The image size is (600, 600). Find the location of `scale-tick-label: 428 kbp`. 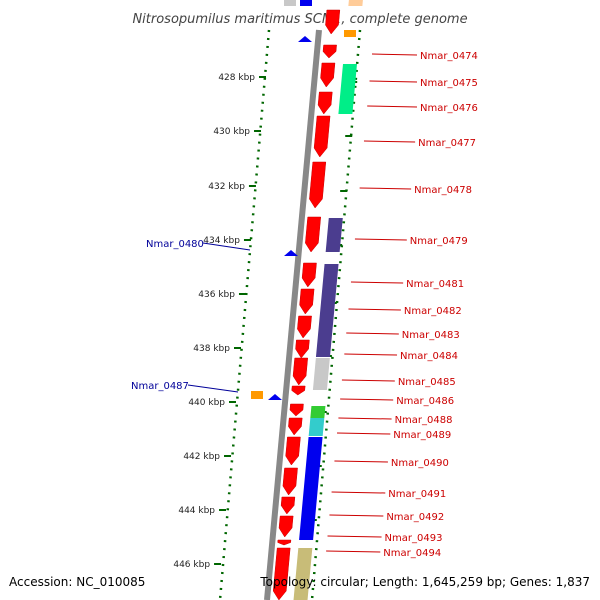

scale-tick-label: 428 kbp is located at coordinates (236, 78).